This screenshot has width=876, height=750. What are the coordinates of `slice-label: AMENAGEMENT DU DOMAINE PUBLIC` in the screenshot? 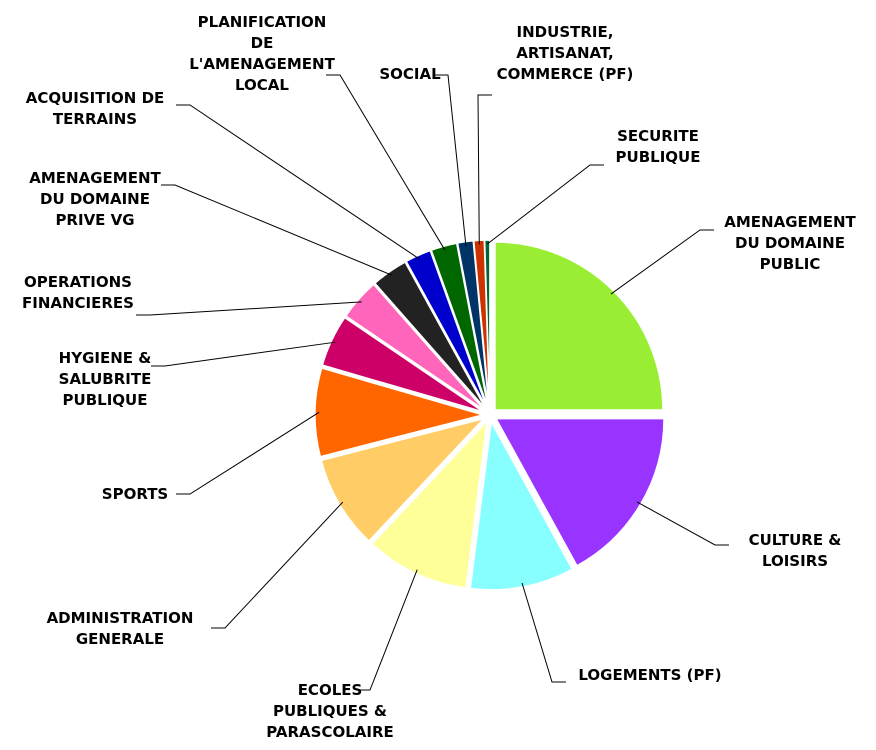 It's located at (790, 243).